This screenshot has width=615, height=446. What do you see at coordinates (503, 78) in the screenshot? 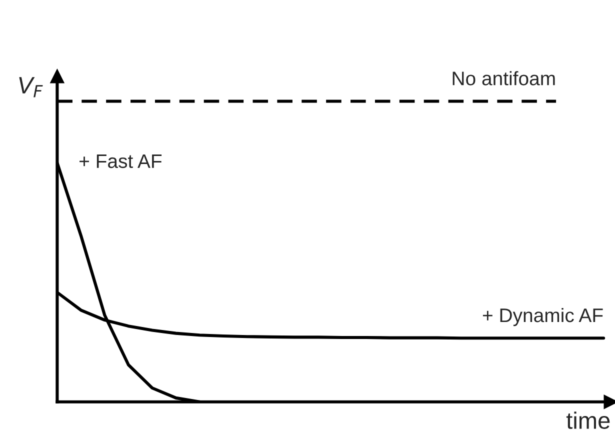
I see `series-label: No antifoam` at bounding box center [503, 78].